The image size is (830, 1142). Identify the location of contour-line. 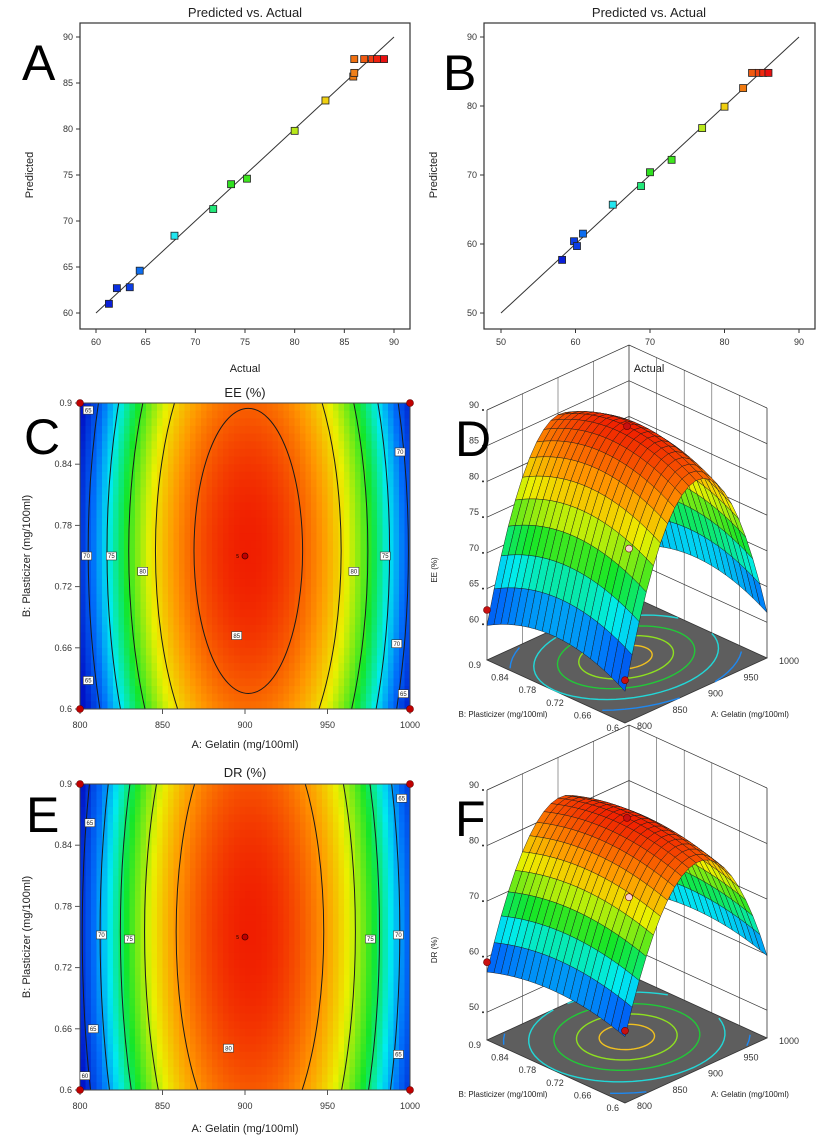
(248, 556).